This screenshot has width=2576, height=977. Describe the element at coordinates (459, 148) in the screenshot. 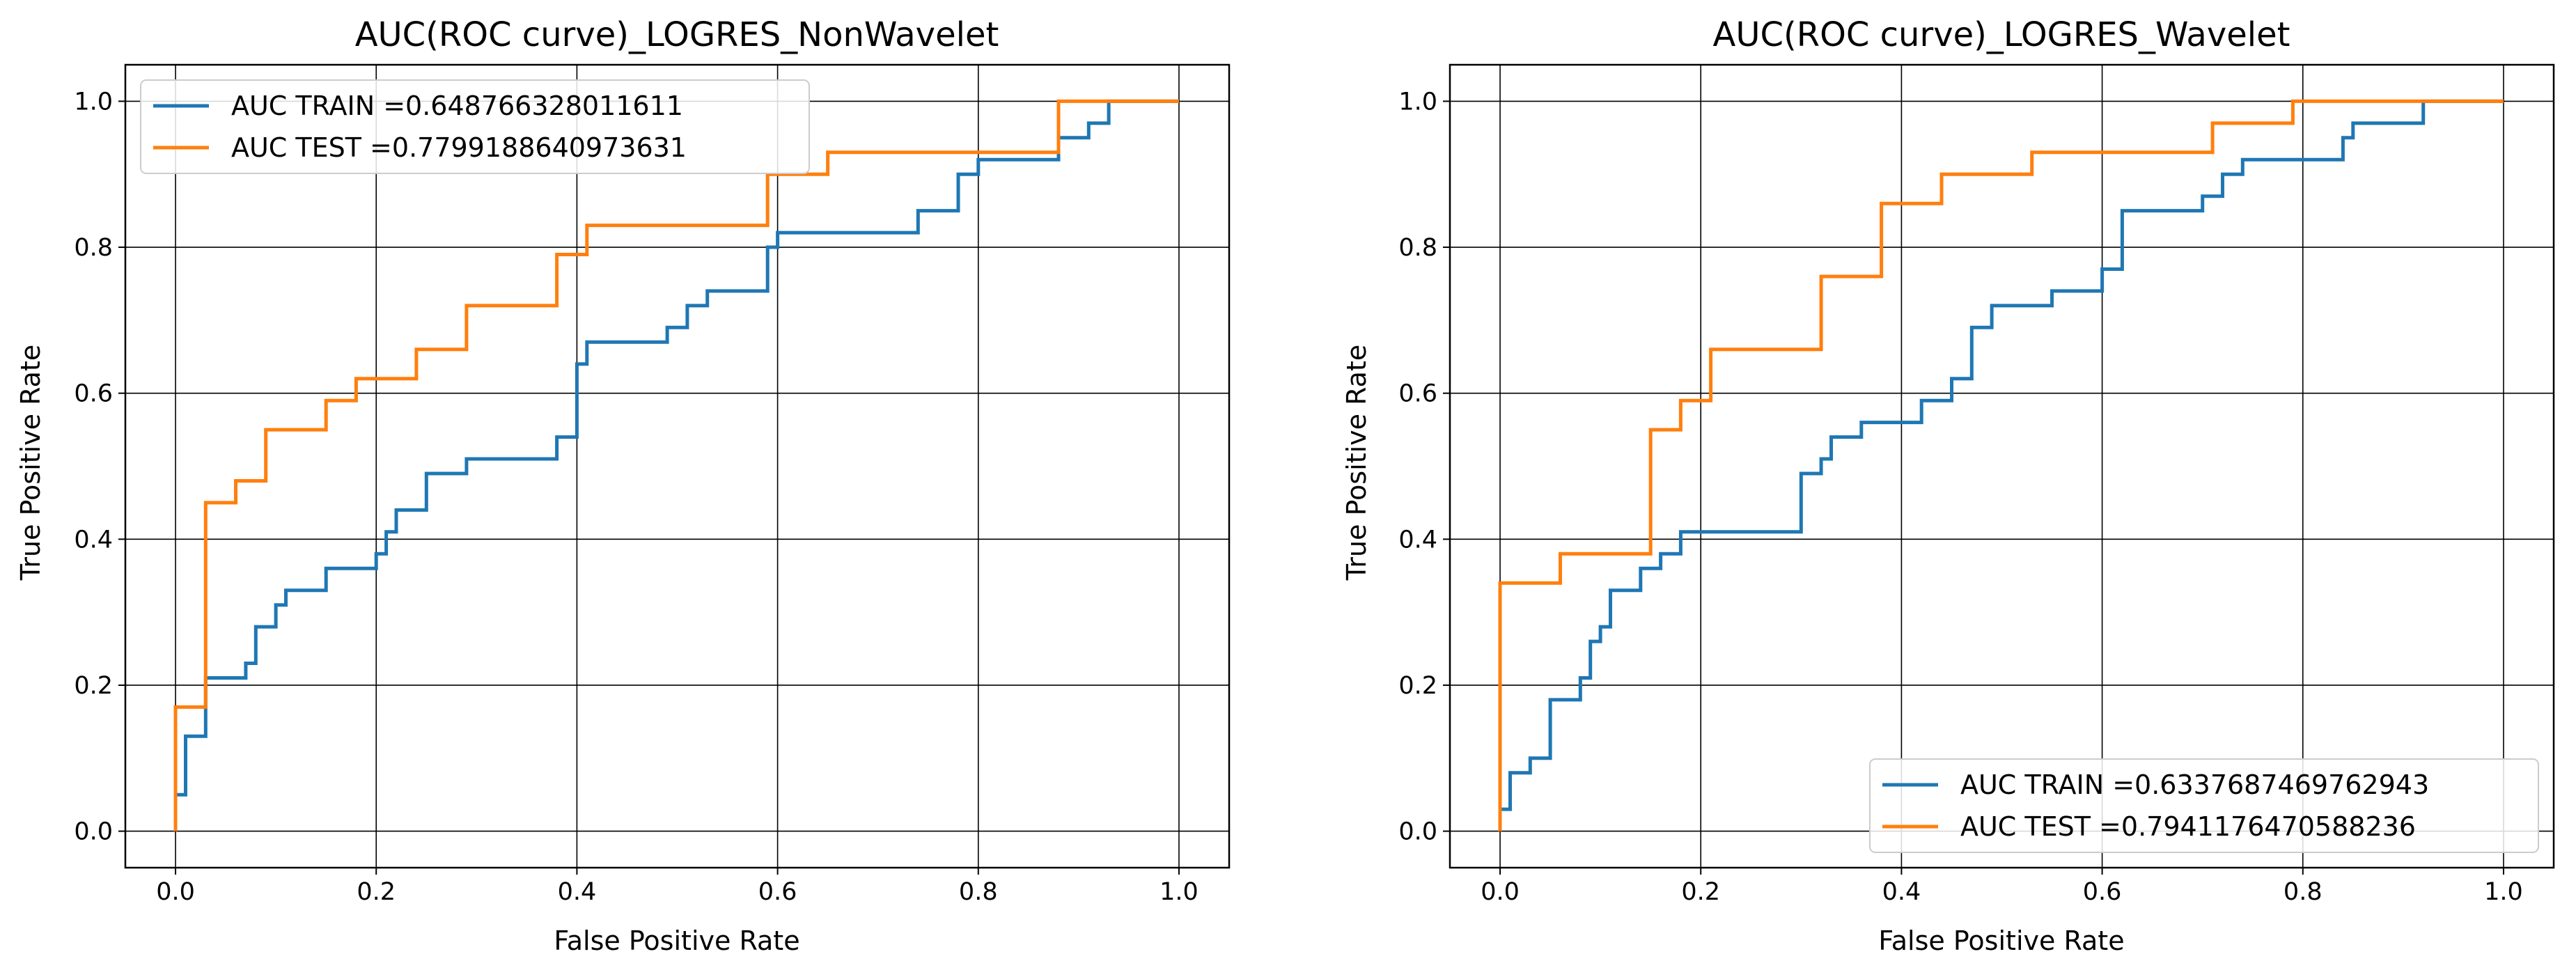

I see `legend-label: AUC TEST =0.7799188640973631` at that location.